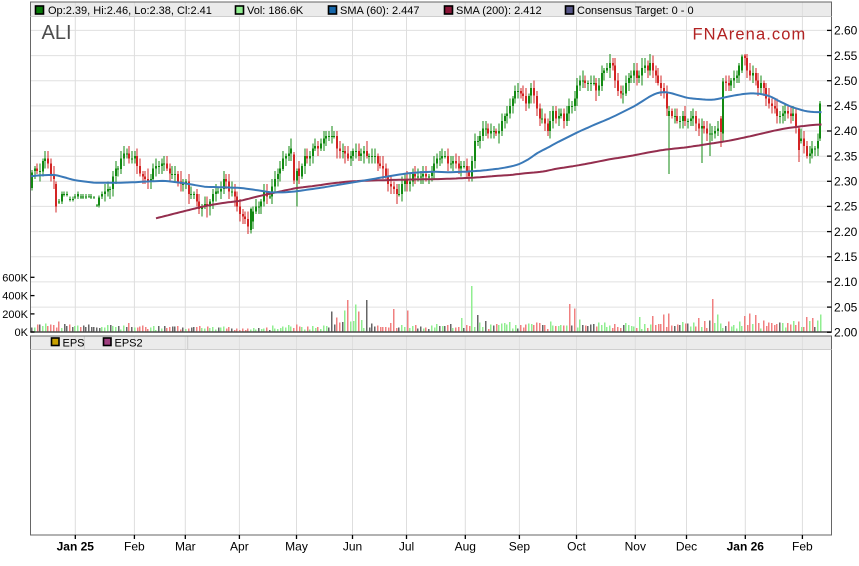  I want to click on svg-text: 2.05, so click(846, 307).